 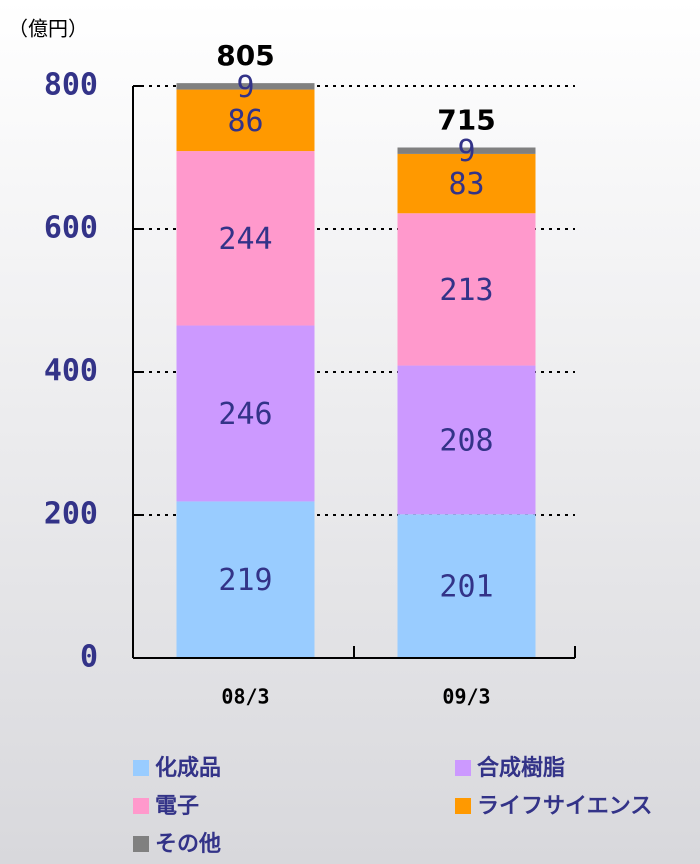 What do you see at coordinates (71, 228) in the screenshot?
I see `y-tick-label: 600` at bounding box center [71, 228].